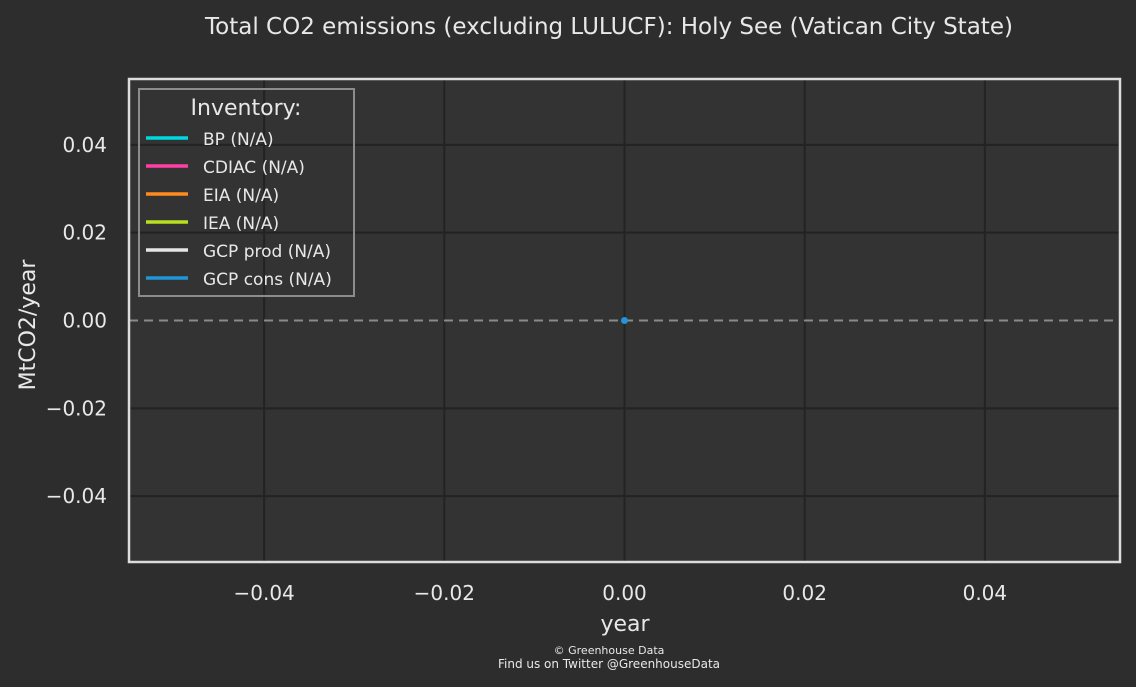 This screenshot has height=687, width=1136. I want to click on y-tick-label: −0.04, so click(76, 496).